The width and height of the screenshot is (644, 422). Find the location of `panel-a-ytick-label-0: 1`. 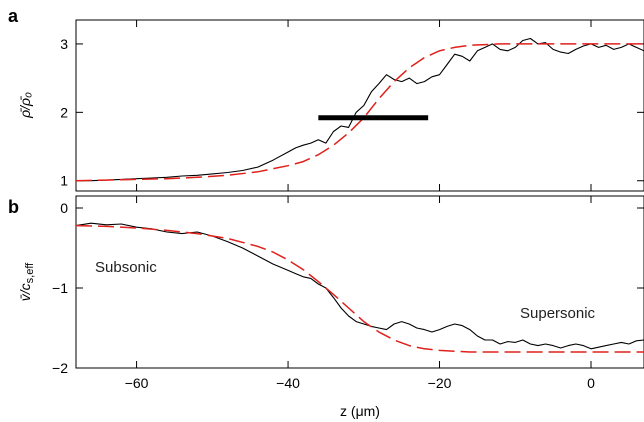

panel-a-ytick-label-0: 1 is located at coordinates (64, 181).